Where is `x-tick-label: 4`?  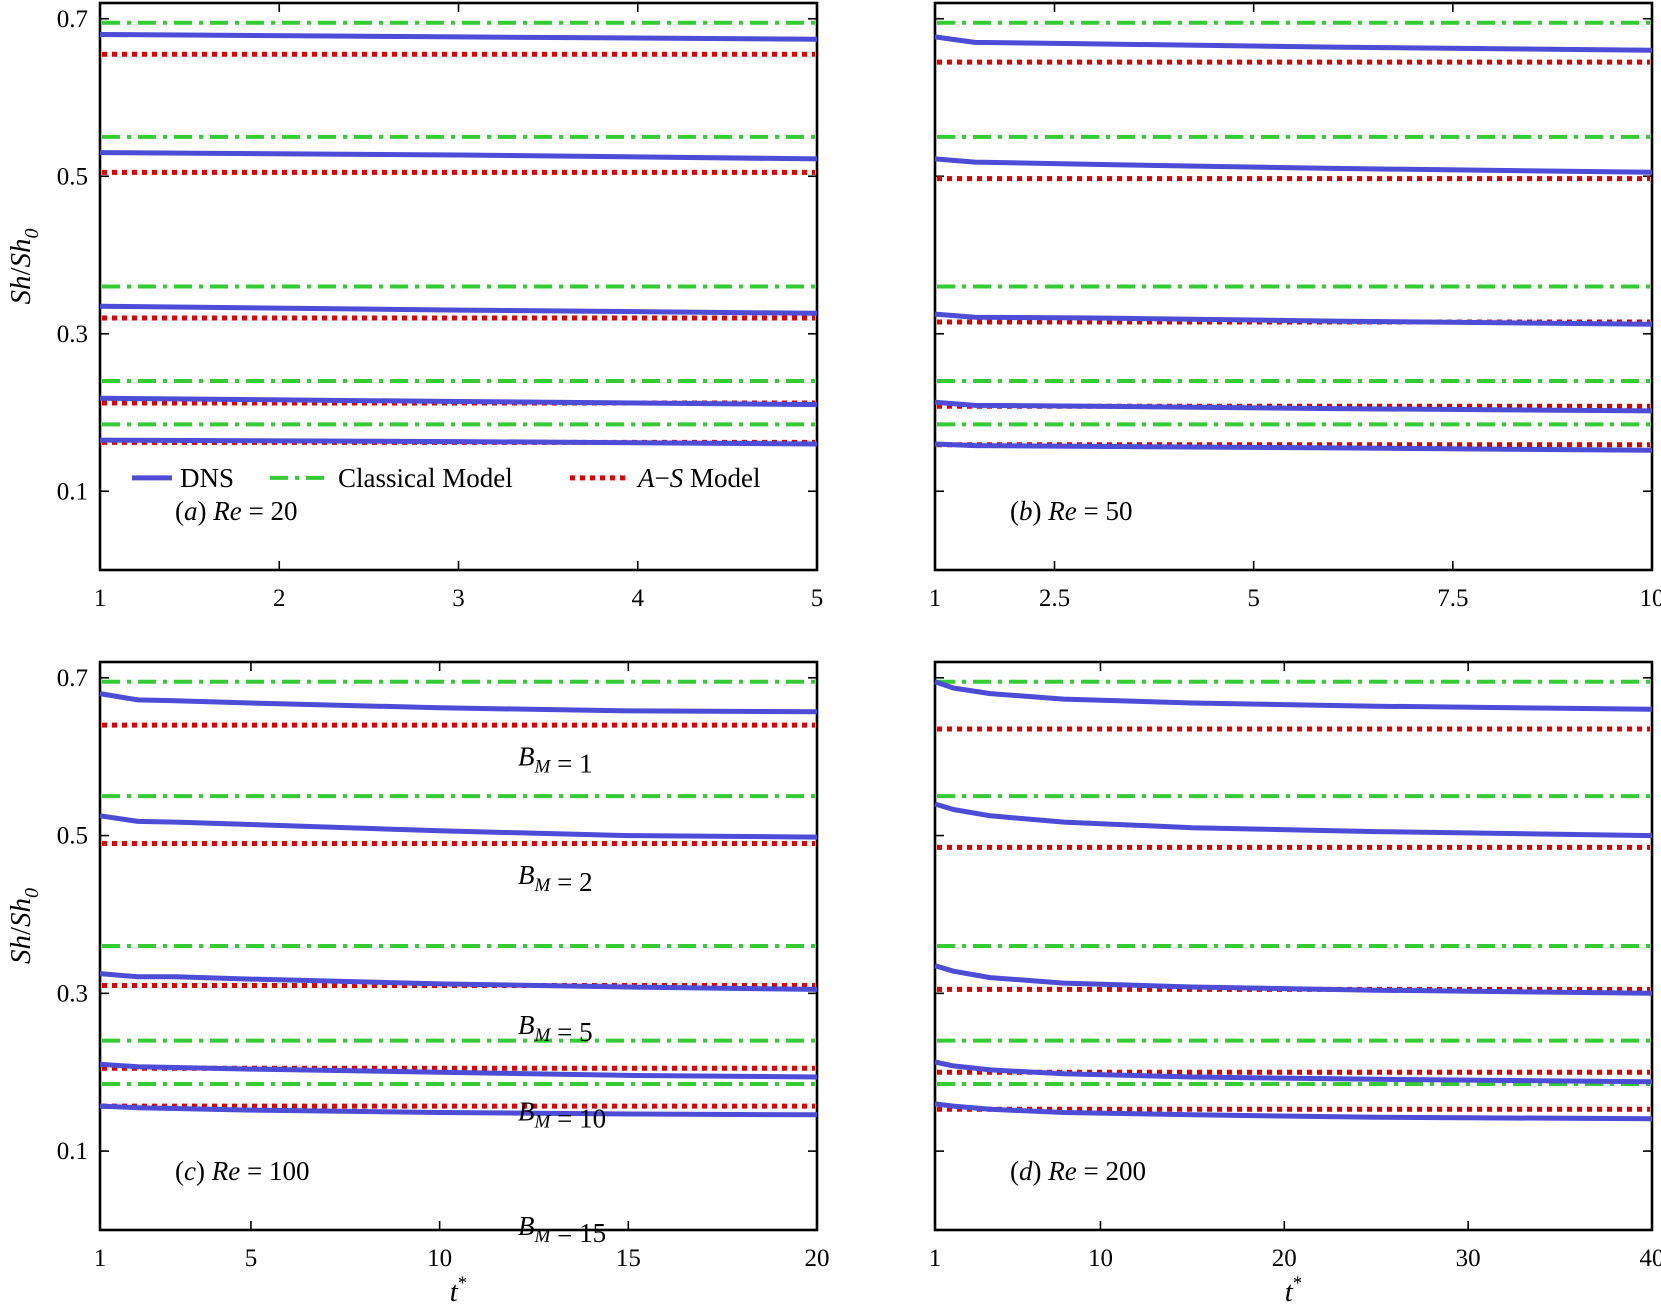
x-tick-label: 4 is located at coordinates (638, 598).